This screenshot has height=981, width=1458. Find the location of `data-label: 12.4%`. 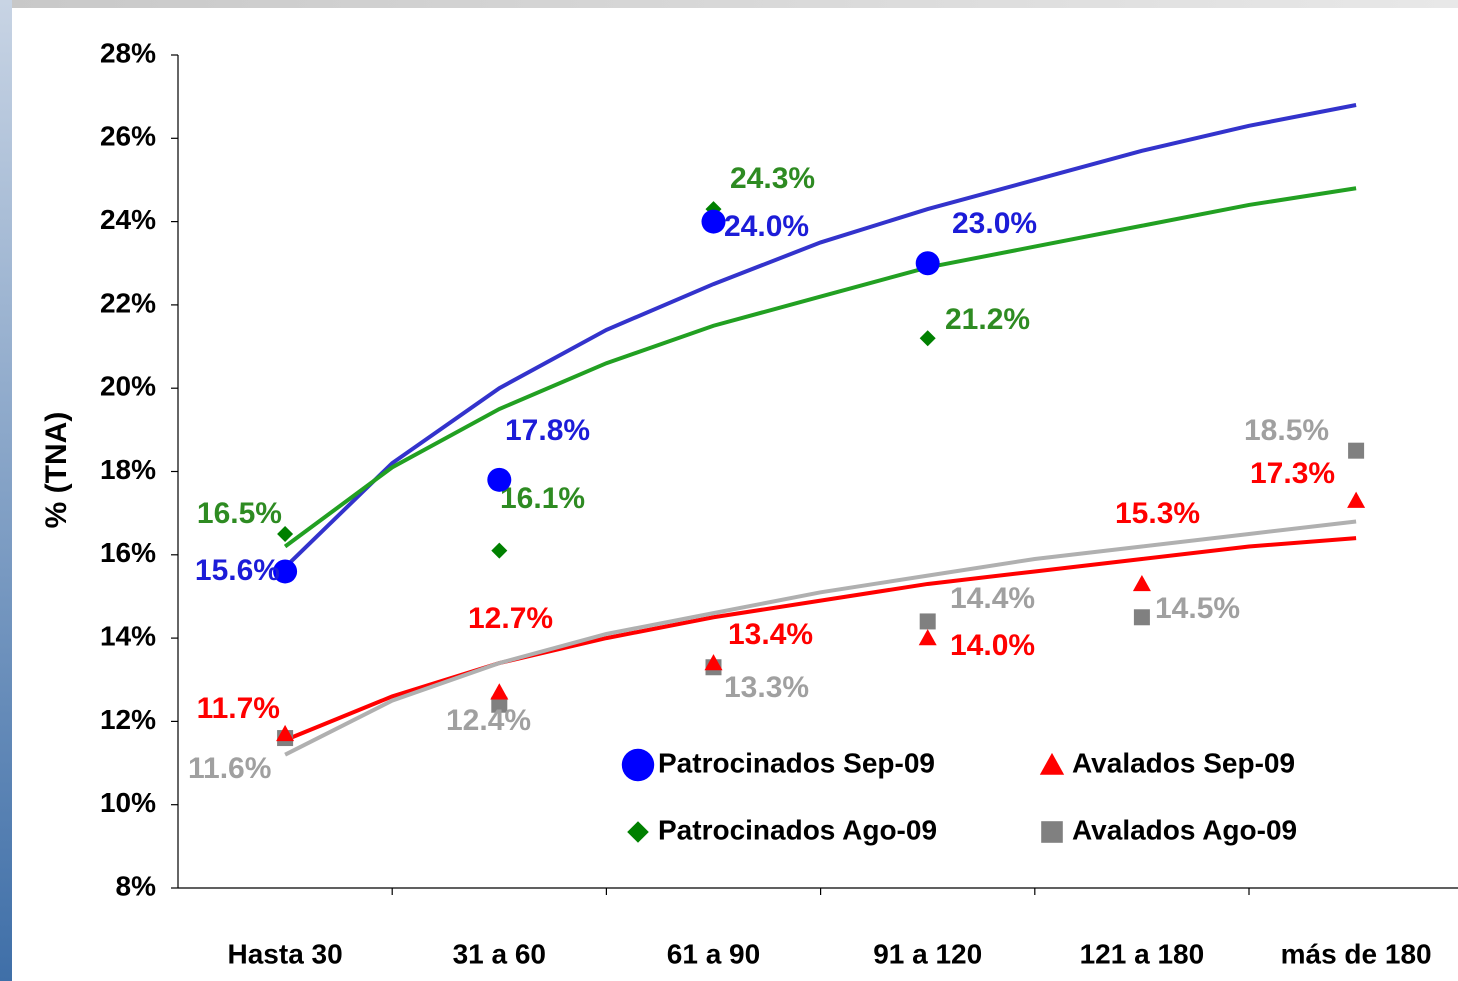

data-label: 12.4% is located at coordinates (488, 720).